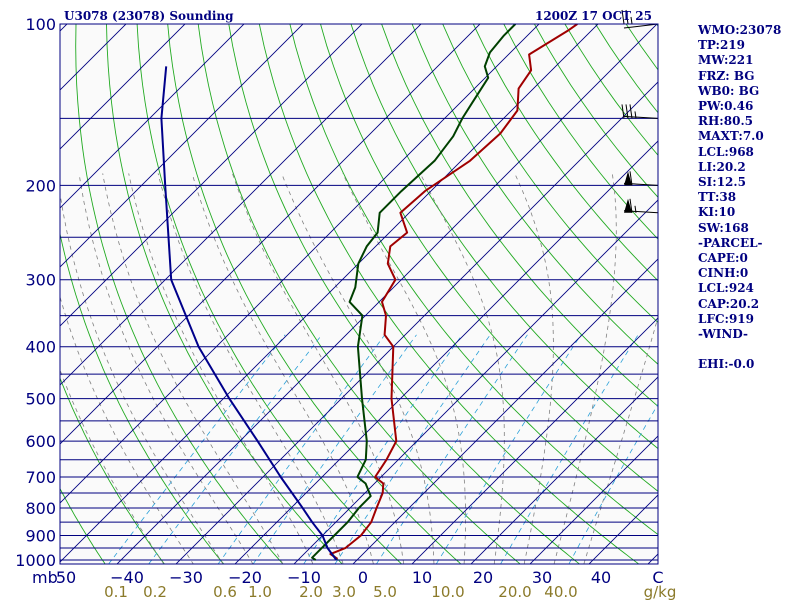  Describe the element at coordinates (344, 591) in the screenshot. I see `mixing-ratio-label: 3.0` at that location.